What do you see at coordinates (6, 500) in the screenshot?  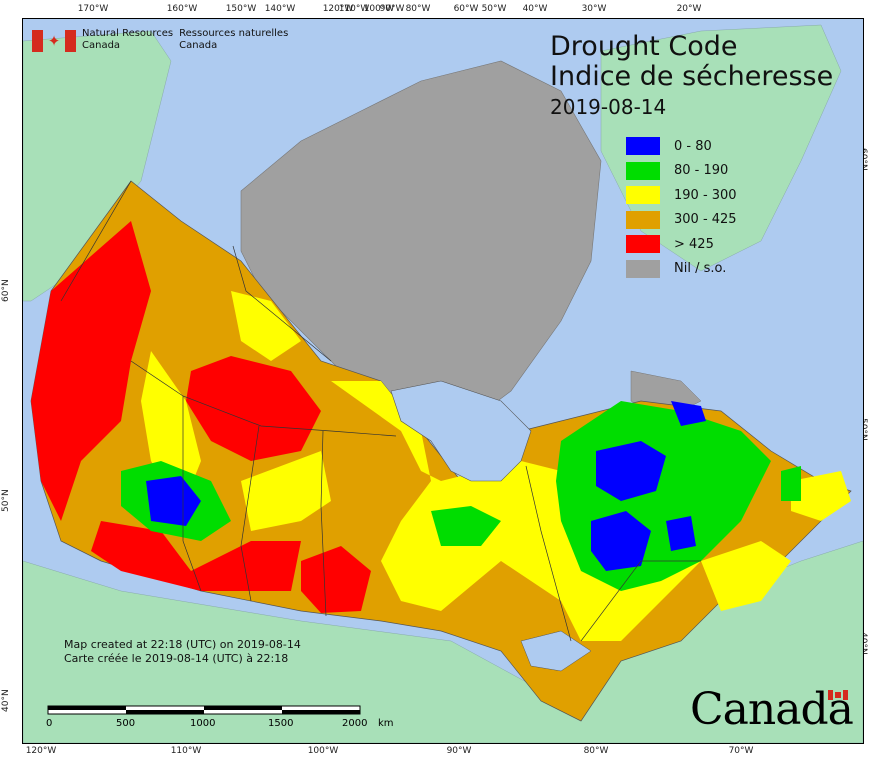 I see `lat-tick-left: 50°N` at bounding box center [6, 500].